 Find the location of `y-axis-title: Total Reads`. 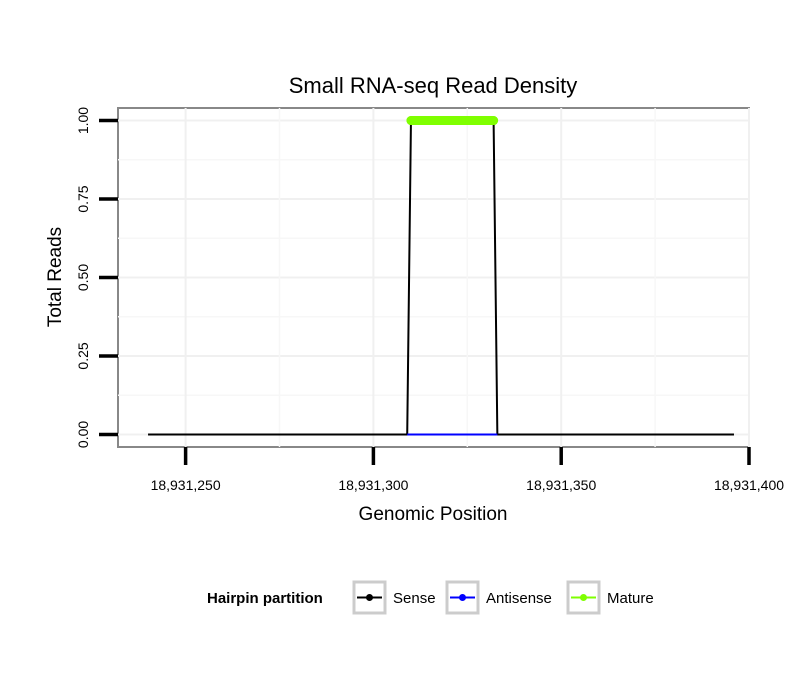

y-axis-title: Total Reads is located at coordinates (55, 277).